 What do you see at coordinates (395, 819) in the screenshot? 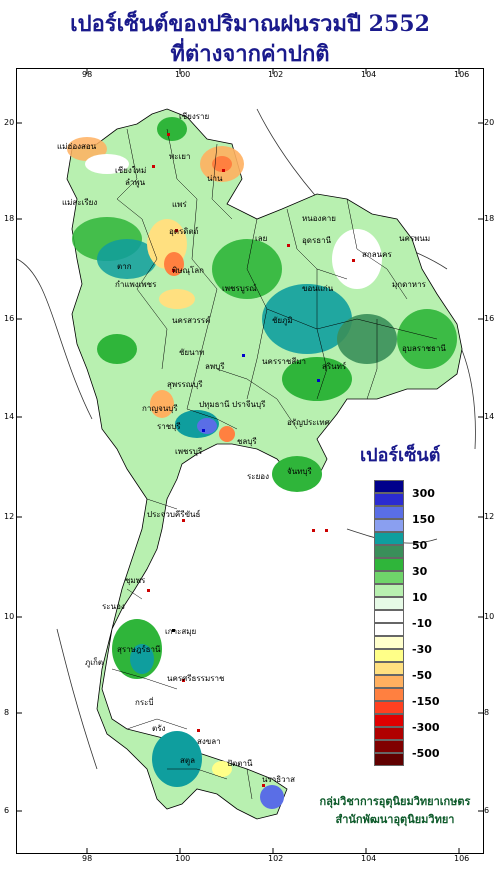
I see `credit-bureau: สำนักพัฒนาอุตุนิยมวิทยา` at bounding box center [395, 819].